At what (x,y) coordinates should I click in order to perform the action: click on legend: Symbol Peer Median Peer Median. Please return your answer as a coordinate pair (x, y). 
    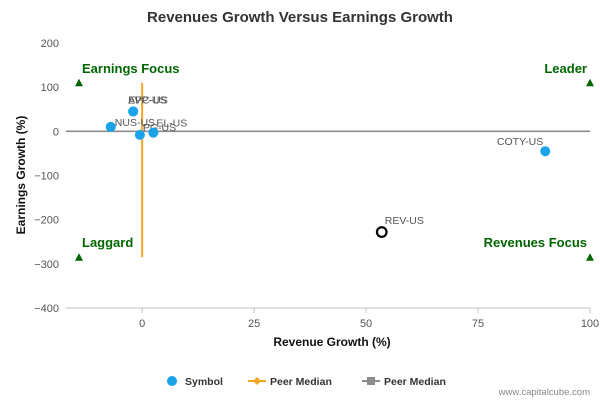
    Looking at the image, I should click on (306, 382).